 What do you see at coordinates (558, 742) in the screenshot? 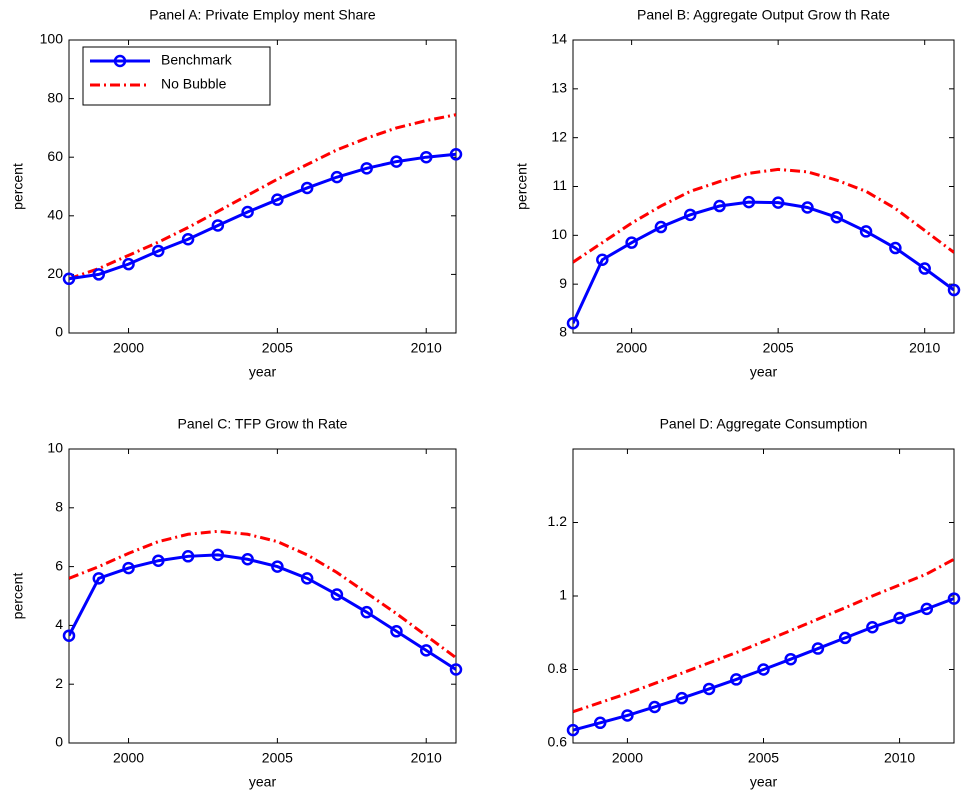
I see `y-tick-label: 0.6` at bounding box center [558, 742].